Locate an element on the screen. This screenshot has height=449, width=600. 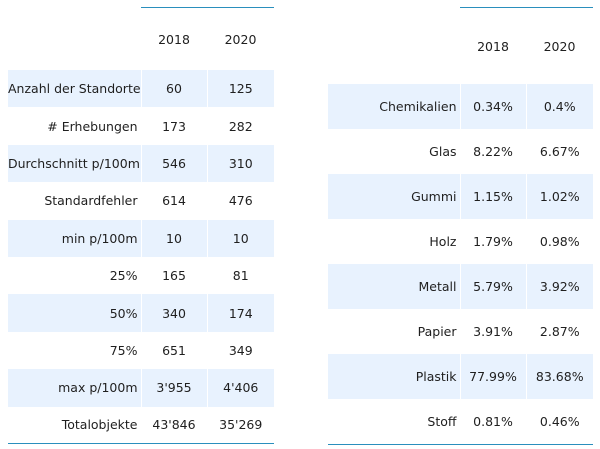
cell-2018: 340 is located at coordinates (173, 313).